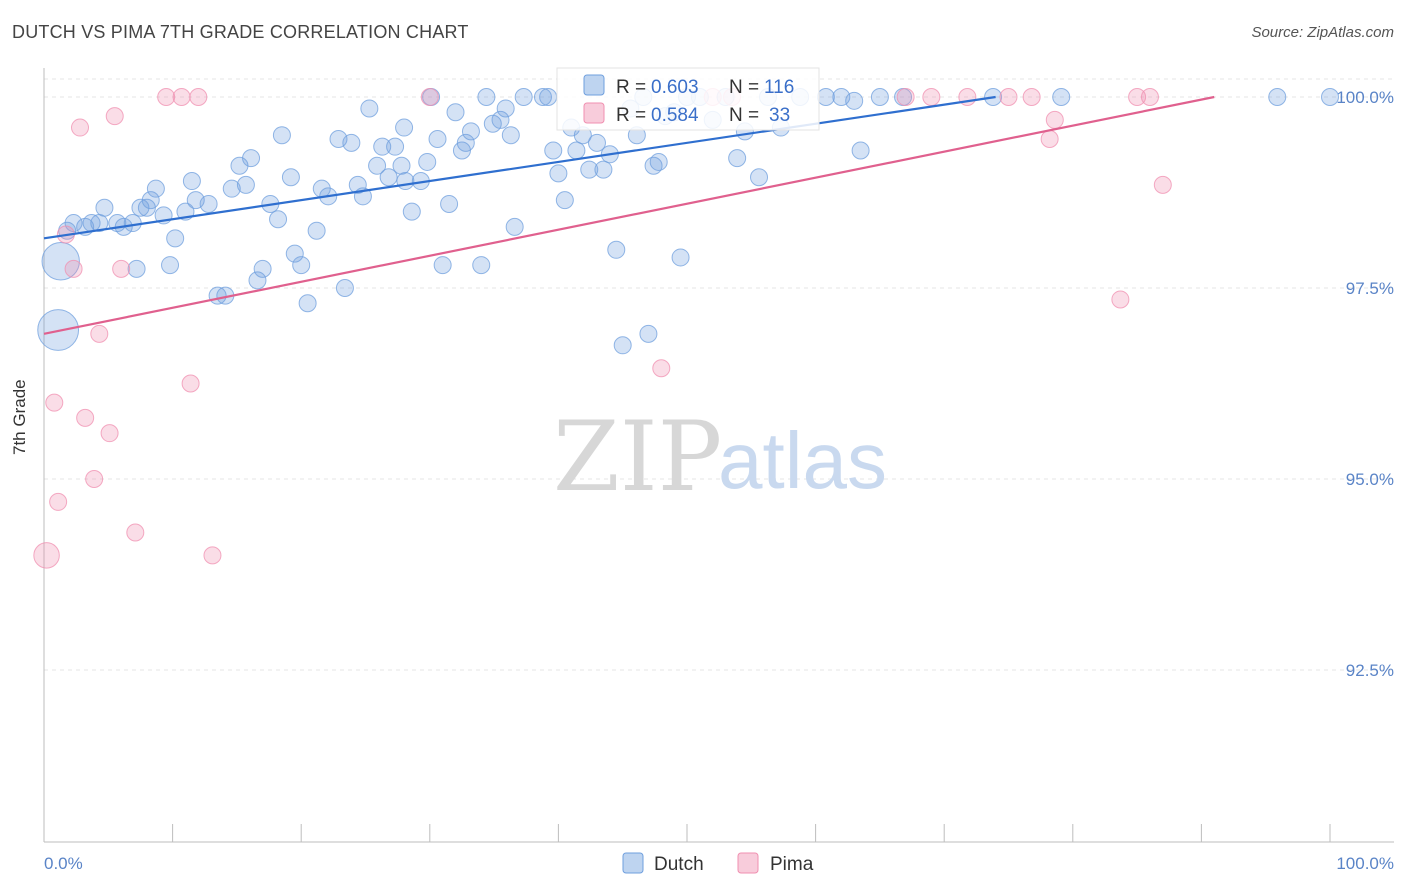  What do you see at coordinates (718, 863) in the screenshot?
I see `bottom-legend: Dutch Pima` at bounding box center [718, 863].